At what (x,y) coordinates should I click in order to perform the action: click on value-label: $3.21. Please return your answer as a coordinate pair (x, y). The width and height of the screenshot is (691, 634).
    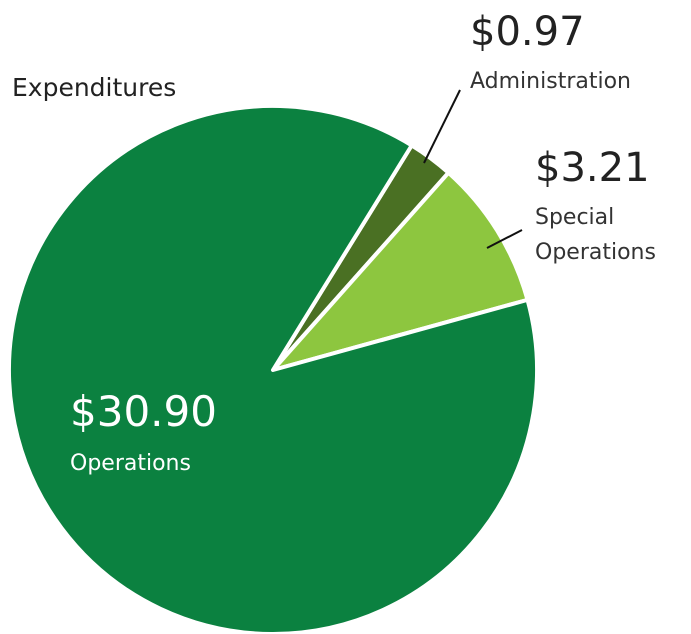
    Looking at the image, I should click on (592, 168).